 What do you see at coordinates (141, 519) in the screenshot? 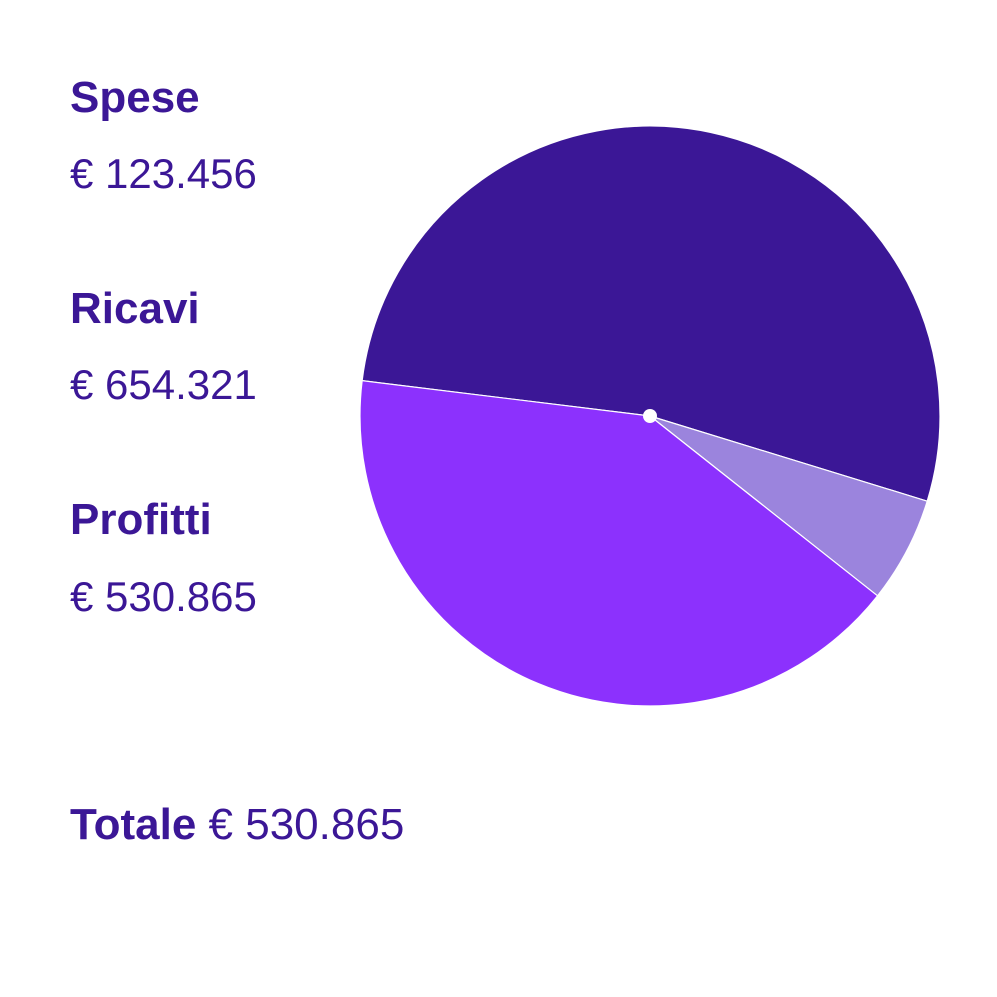
I see `legend-label-profitti: Profitti` at bounding box center [141, 519].